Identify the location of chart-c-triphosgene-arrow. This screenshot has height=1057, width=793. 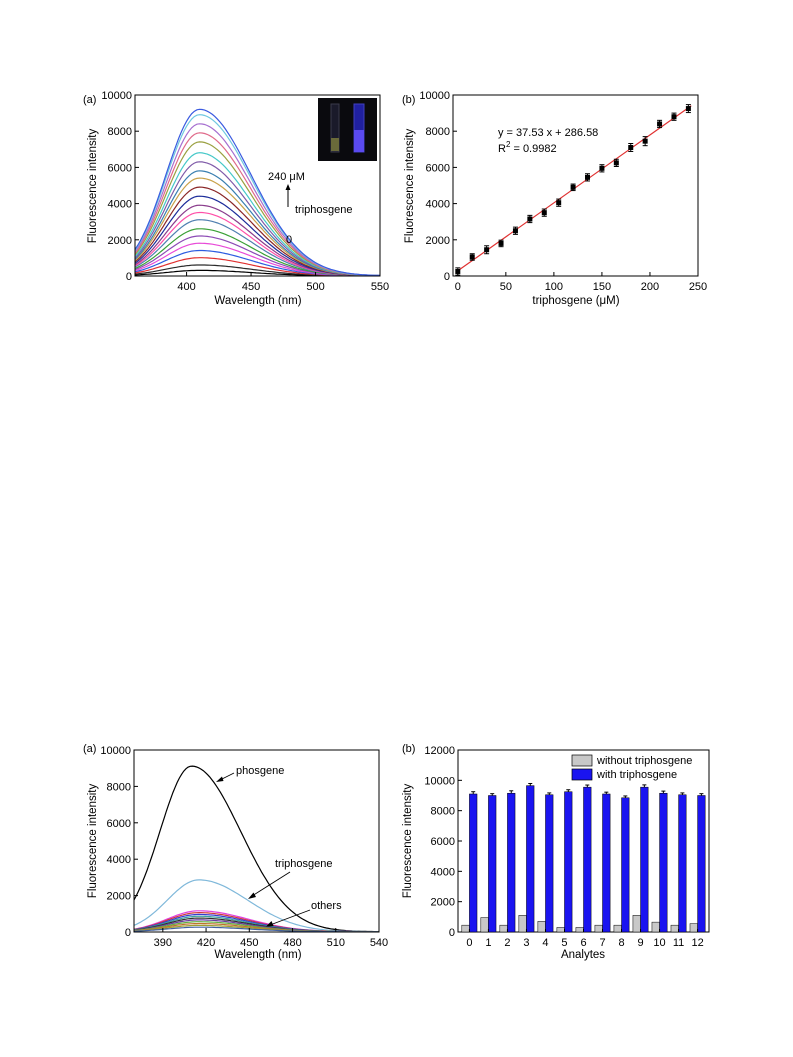
(271, 884).